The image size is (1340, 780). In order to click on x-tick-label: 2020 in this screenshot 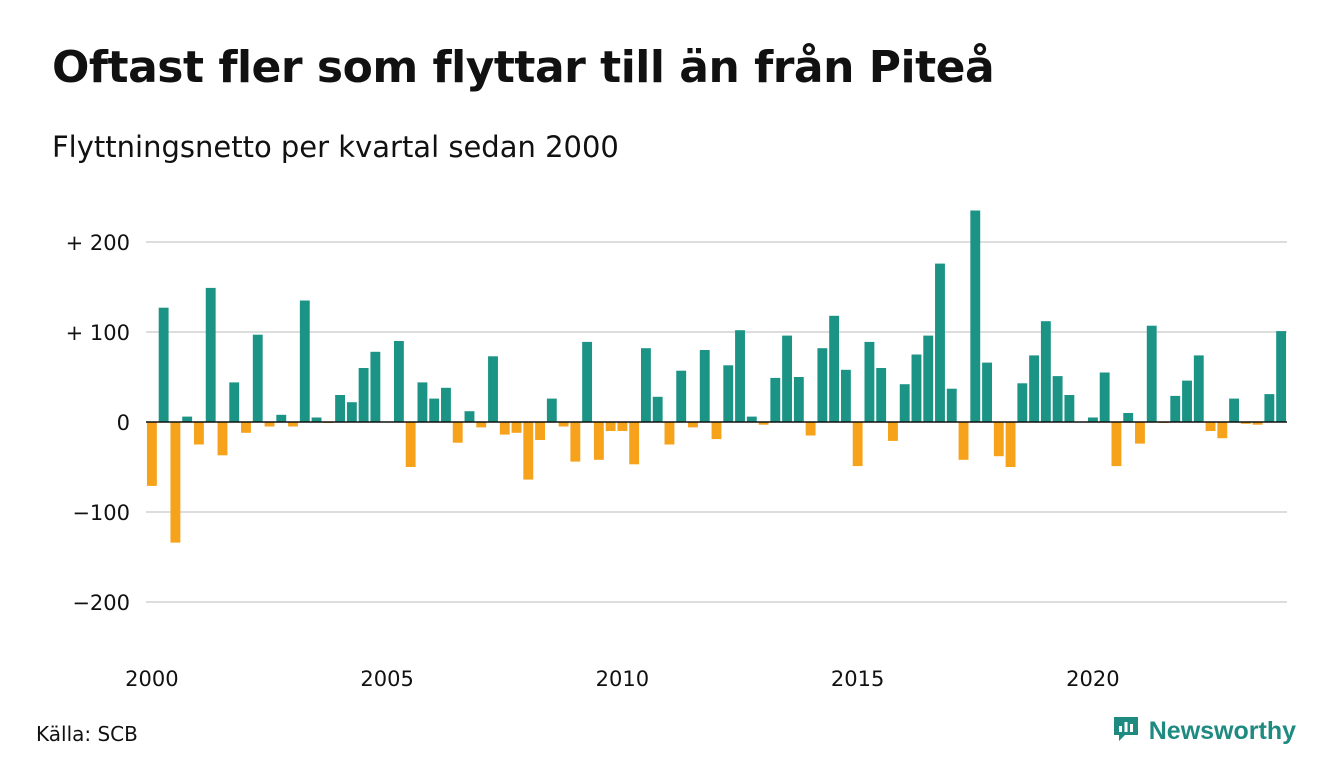, I will do `click(1092, 679)`.